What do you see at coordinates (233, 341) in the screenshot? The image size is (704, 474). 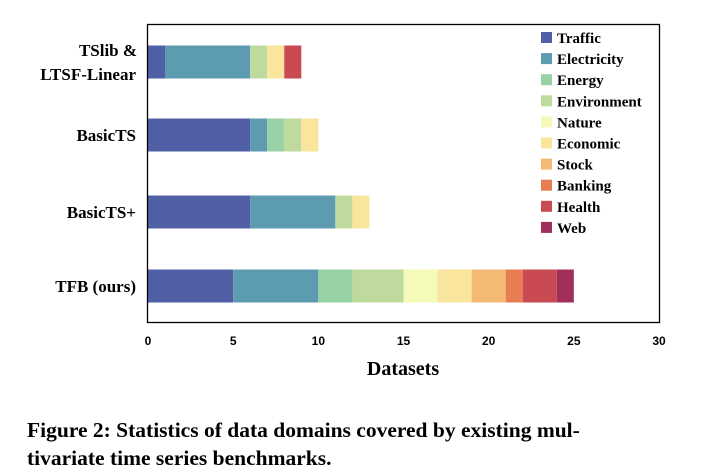 I see `x-tick-label-5: 5` at bounding box center [233, 341].